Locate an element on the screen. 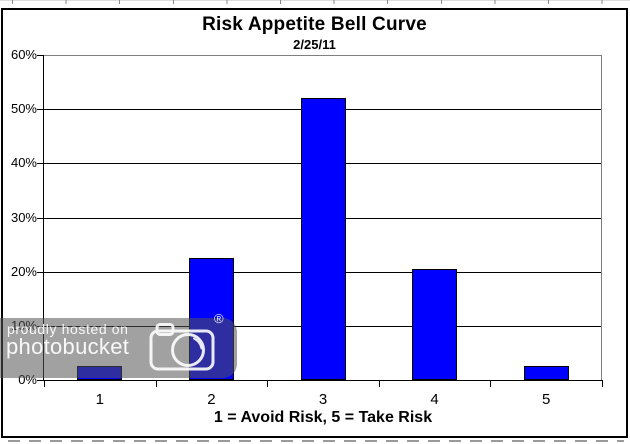 The image size is (630, 444). x-tick-label-4: 4 is located at coordinates (434, 399).